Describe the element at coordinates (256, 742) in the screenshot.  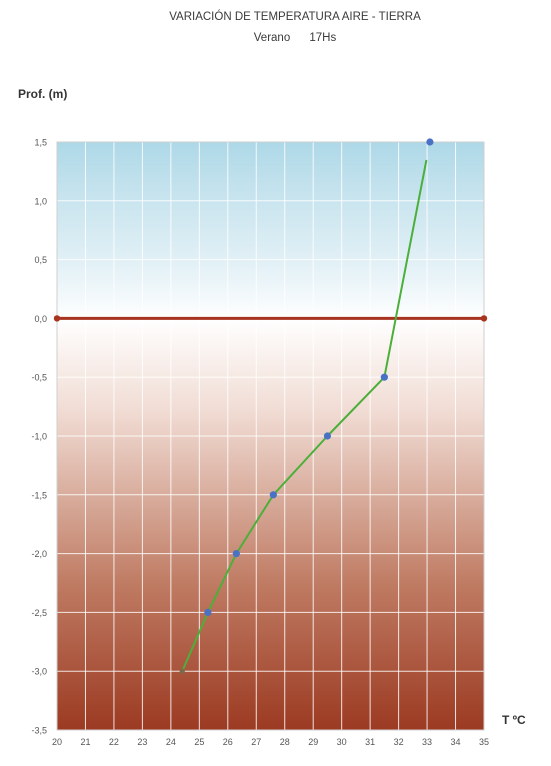
I see `x-tick-label: 27` at that location.